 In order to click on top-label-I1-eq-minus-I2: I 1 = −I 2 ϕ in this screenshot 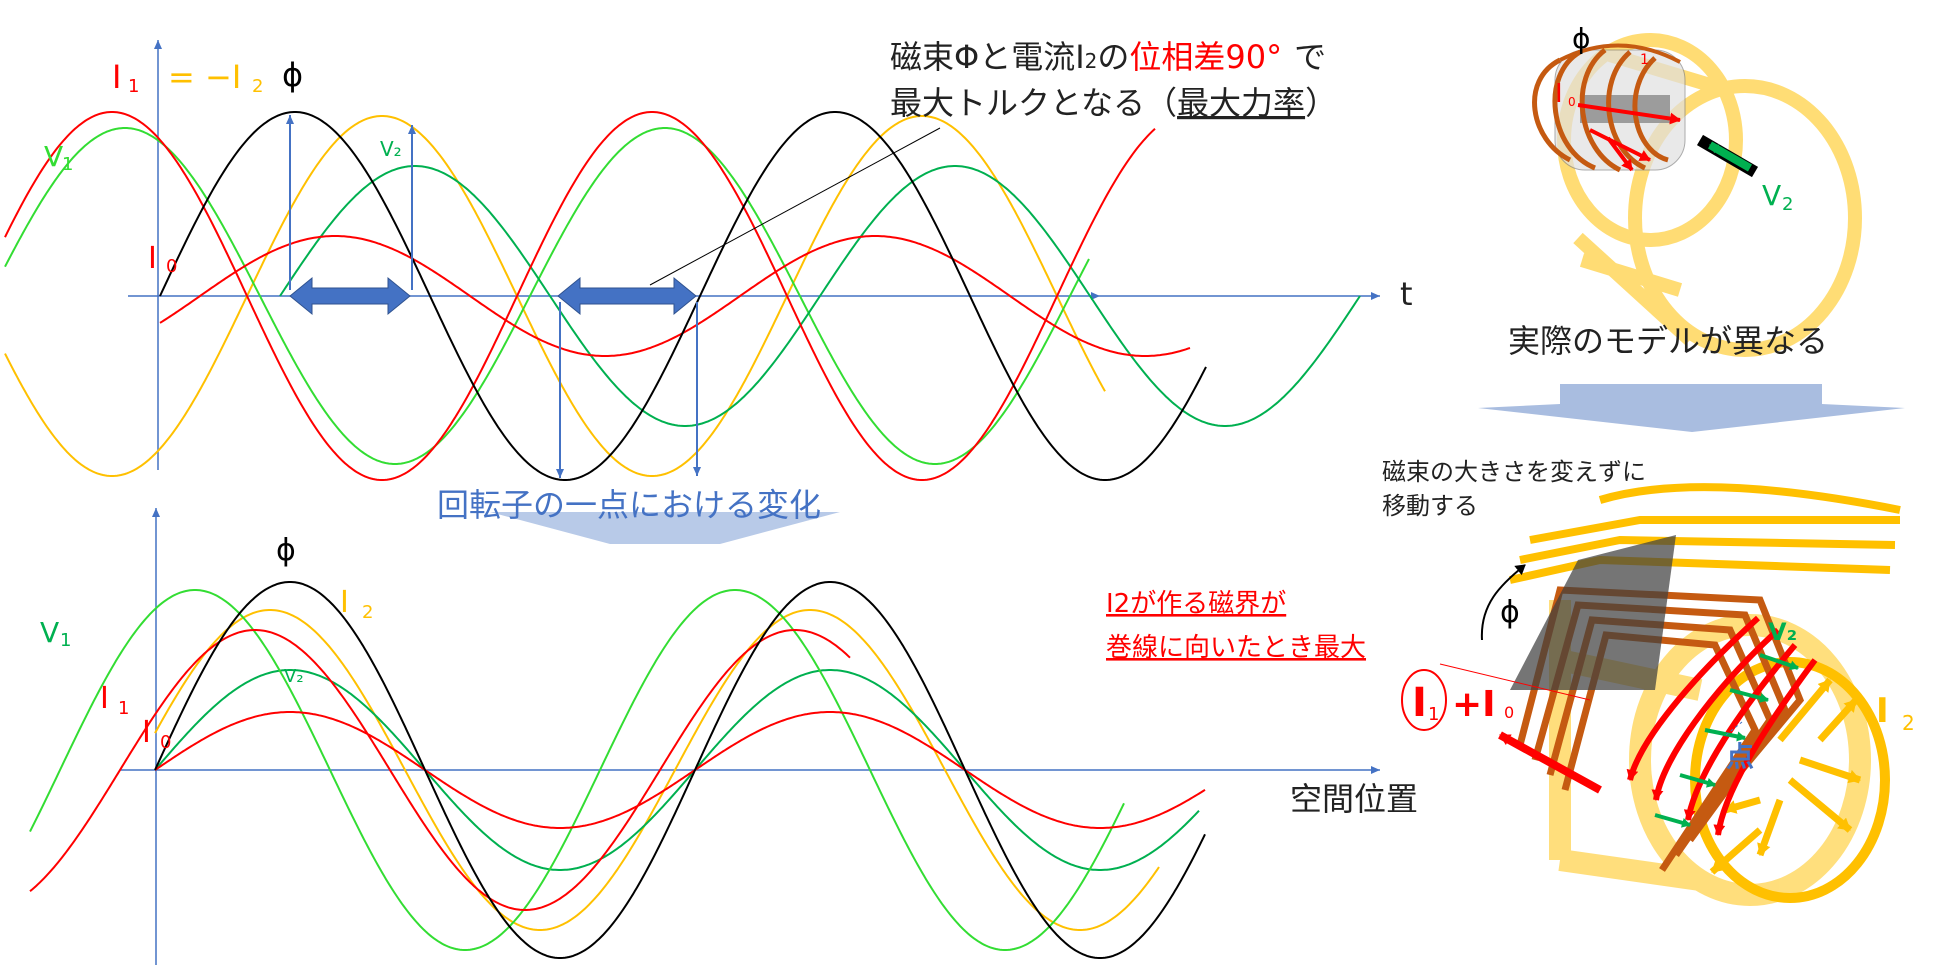, I will do `click(207, 76)`.